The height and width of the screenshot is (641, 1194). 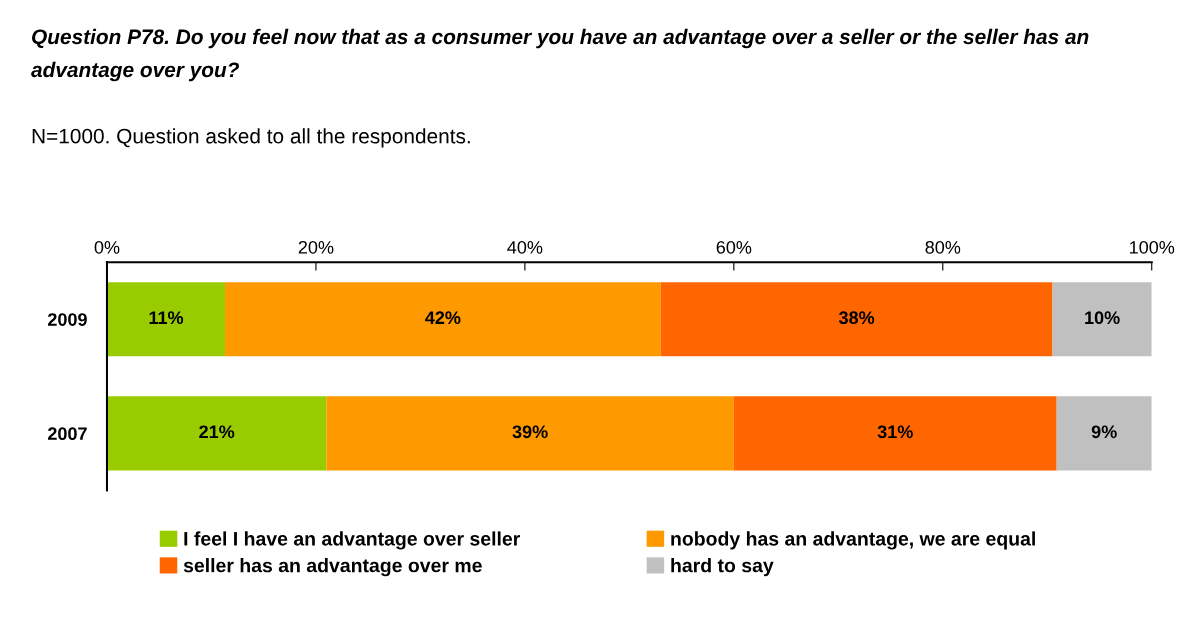 What do you see at coordinates (107, 247) in the screenshot?
I see `x-tick-label: 0%` at bounding box center [107, 247].